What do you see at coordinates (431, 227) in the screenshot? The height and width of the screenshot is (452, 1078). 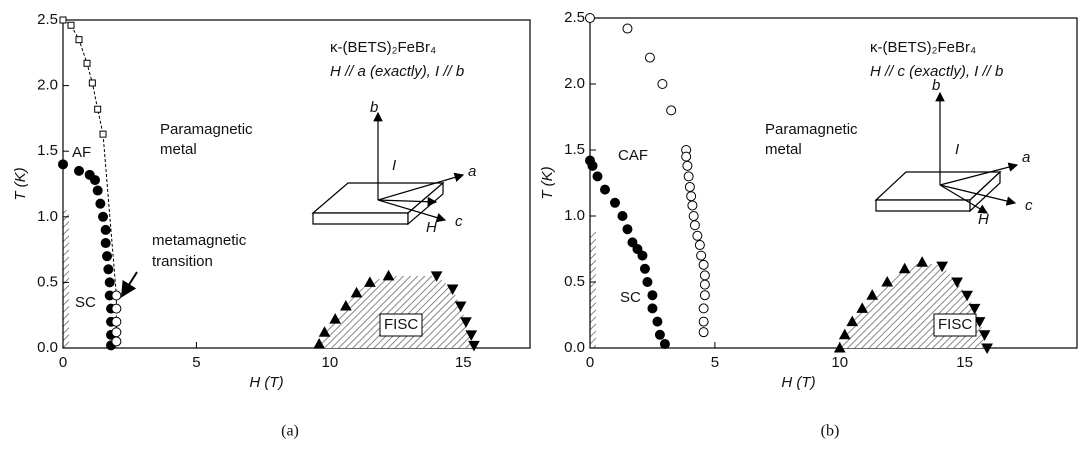 I see `inset-label: H` at bounding box center [431, 227].